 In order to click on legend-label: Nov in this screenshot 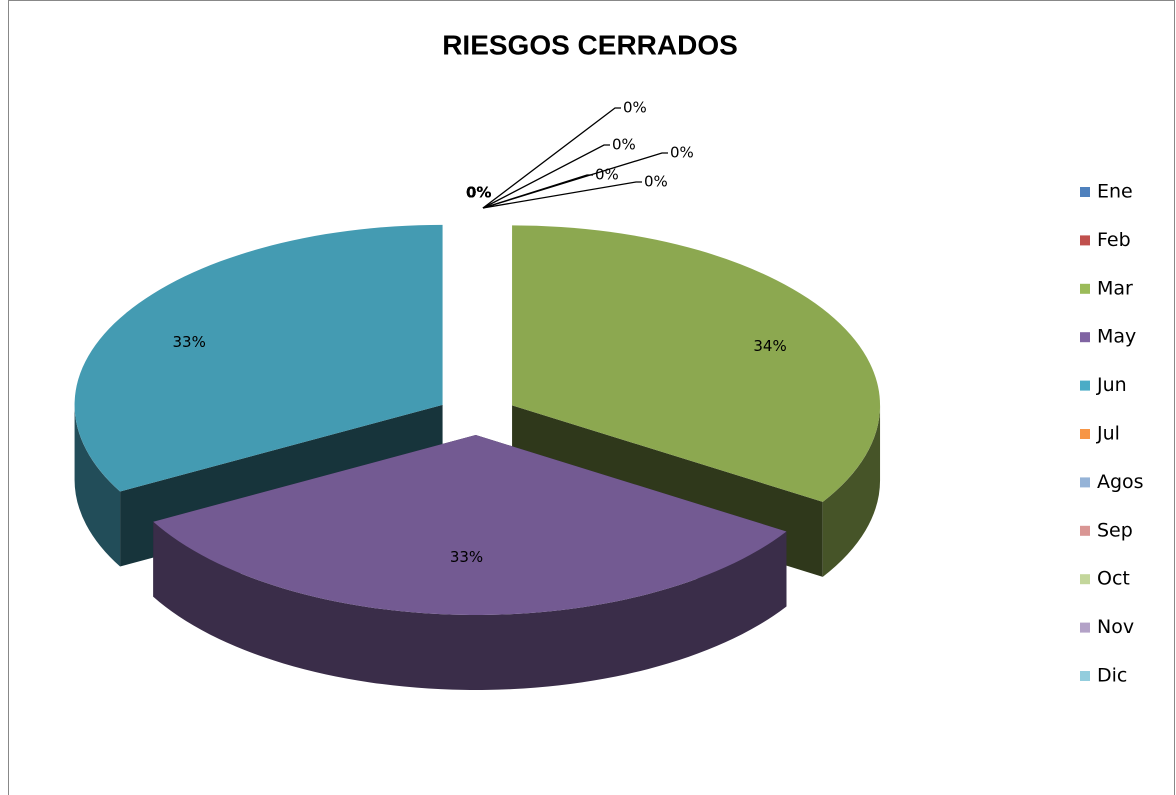, I will do `click(1115, 627)`.